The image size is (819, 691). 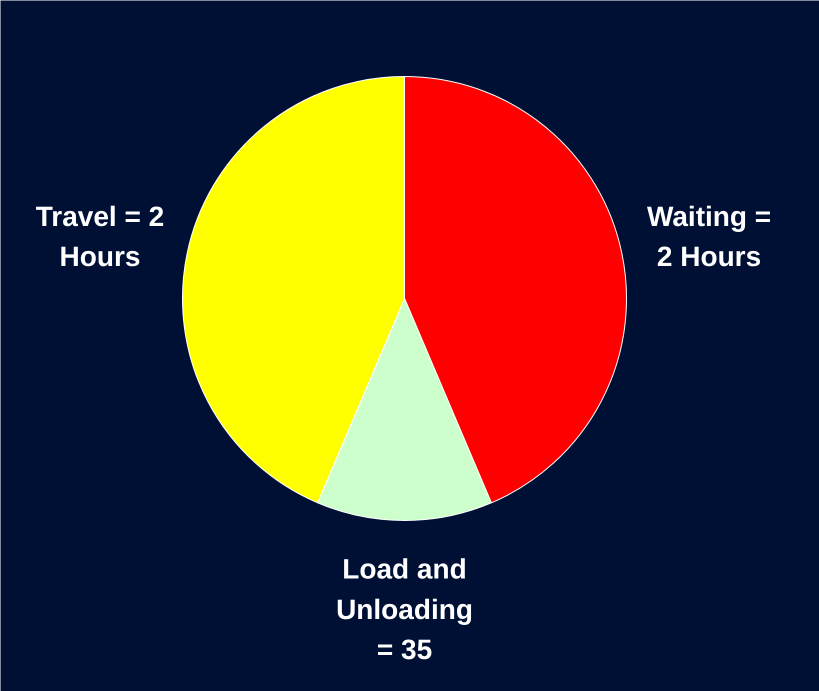 What do you see at coordinates (709, 236) in the screenshot?
I see `slice-label: Waiting = 2 Hours` at bounding box center [709, 236].